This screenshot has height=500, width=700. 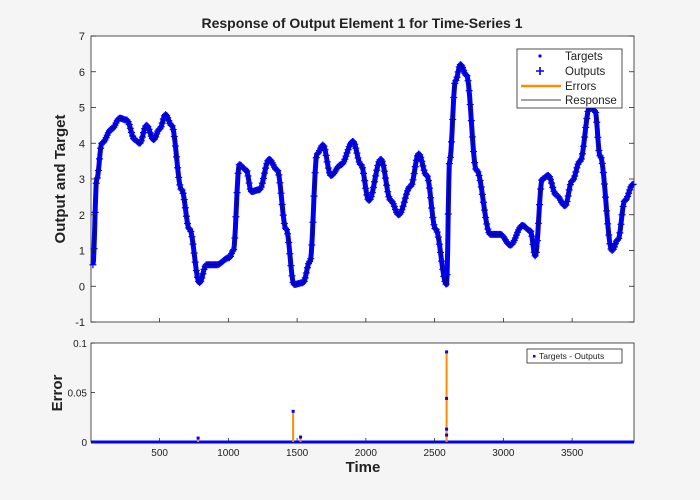 I want to click on error-y-tick-label: 0.1, so click(x=80, y=344).